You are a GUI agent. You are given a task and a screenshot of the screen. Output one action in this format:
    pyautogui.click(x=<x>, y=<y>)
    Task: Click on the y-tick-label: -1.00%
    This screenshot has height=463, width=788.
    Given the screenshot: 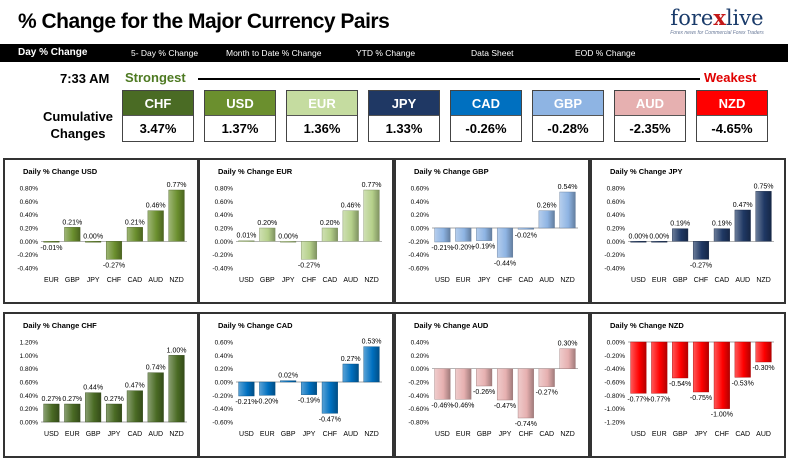 What is the action you would take?
    pyautogui.click(x=614, y=409)
    